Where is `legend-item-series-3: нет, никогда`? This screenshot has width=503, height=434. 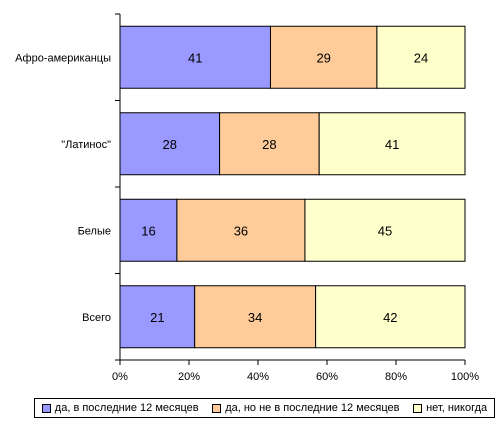
legend-item-series-3: нет, никогда is located at coordinates (450, 408).